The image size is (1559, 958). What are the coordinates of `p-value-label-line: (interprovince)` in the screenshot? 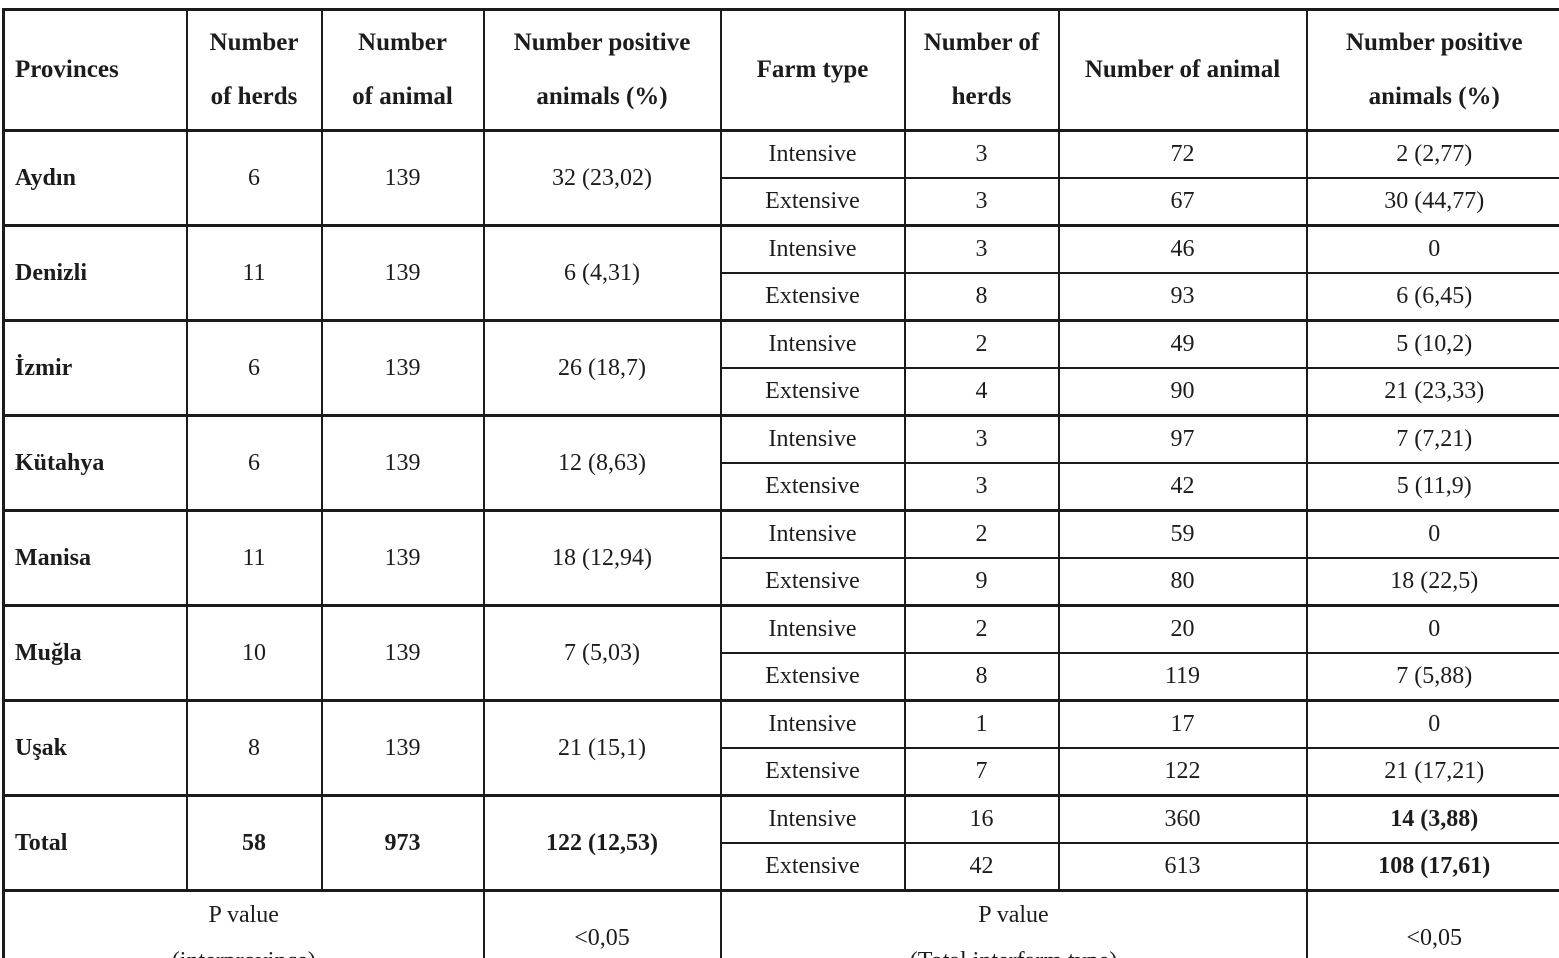 It's located at (244, 948).